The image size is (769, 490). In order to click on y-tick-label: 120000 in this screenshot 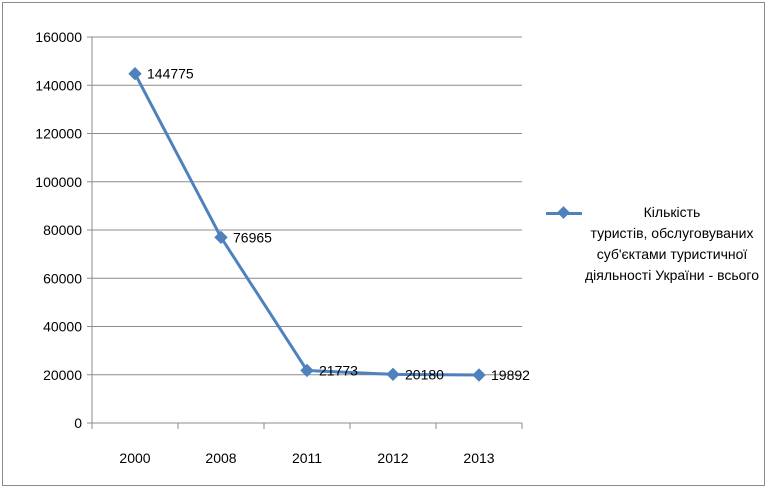, I will do `click(58, 134)`.